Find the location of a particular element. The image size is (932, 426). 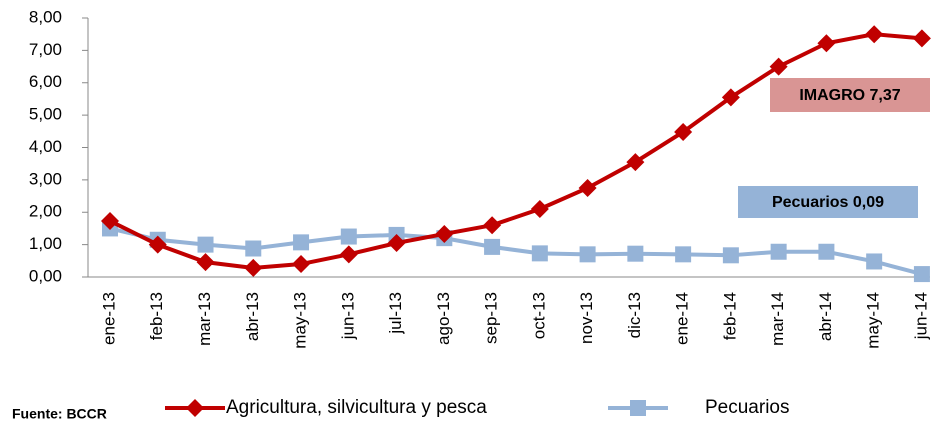

x-tick-label: may-14 is located at coordinates (873, 320).